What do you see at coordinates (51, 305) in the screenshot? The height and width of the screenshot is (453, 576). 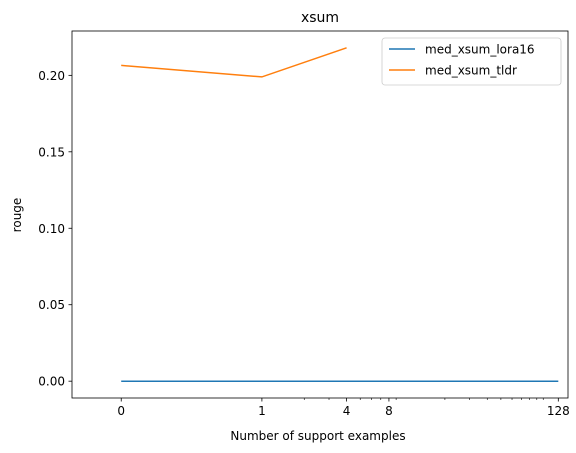 I see `y-tick-label: 0.05` at bounding box center [51, 305].